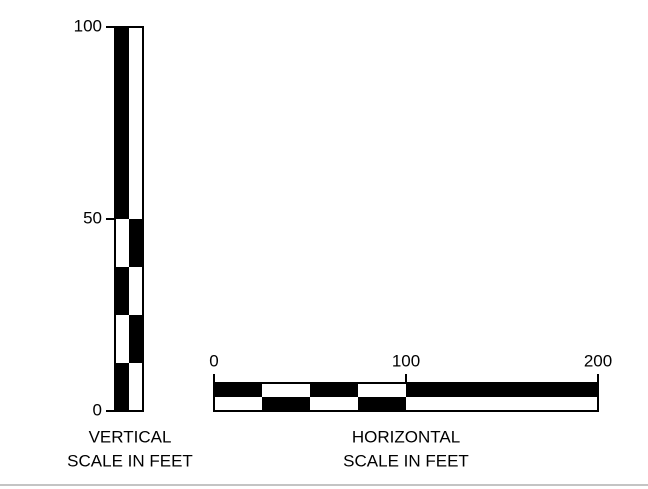 The height and width of the screenshot is (489, 648). What do you see at coordinates (406, 397) in the screenshot?
I see `horizontal-scale-bar` at bounding box center [406, 397].